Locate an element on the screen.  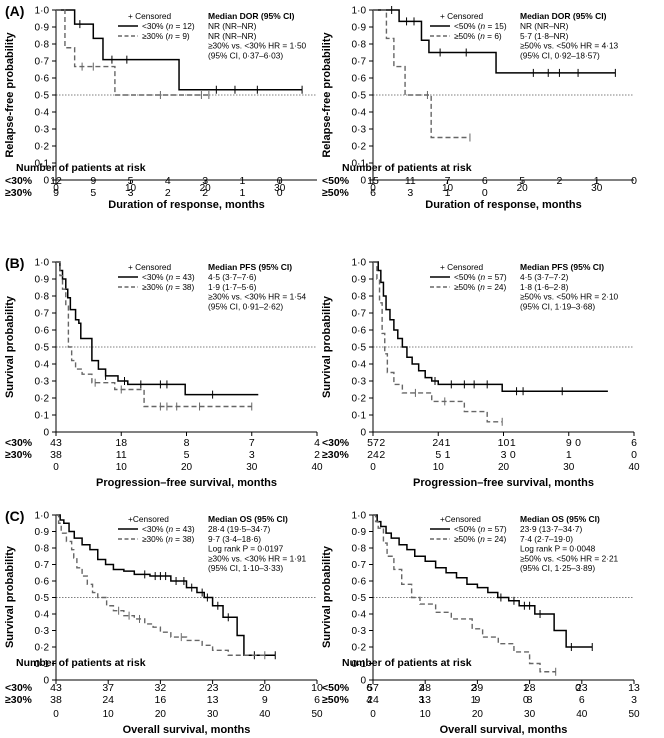
risk-count: 28 is located at coordinates (530, 688).